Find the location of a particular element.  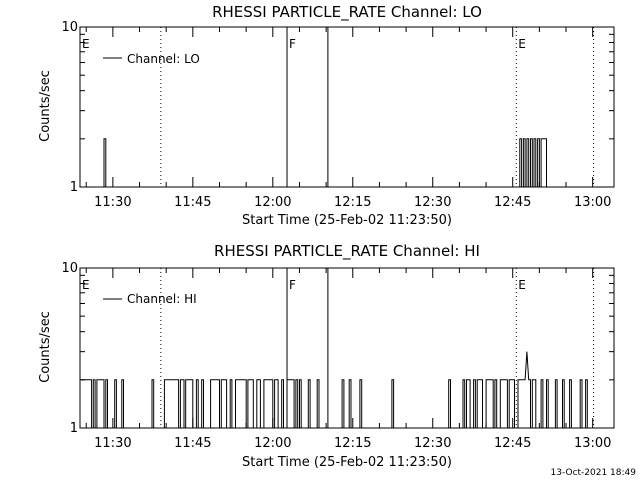

panel-1-x-tick-label: 11:45 is located at coordinates (192, 202).